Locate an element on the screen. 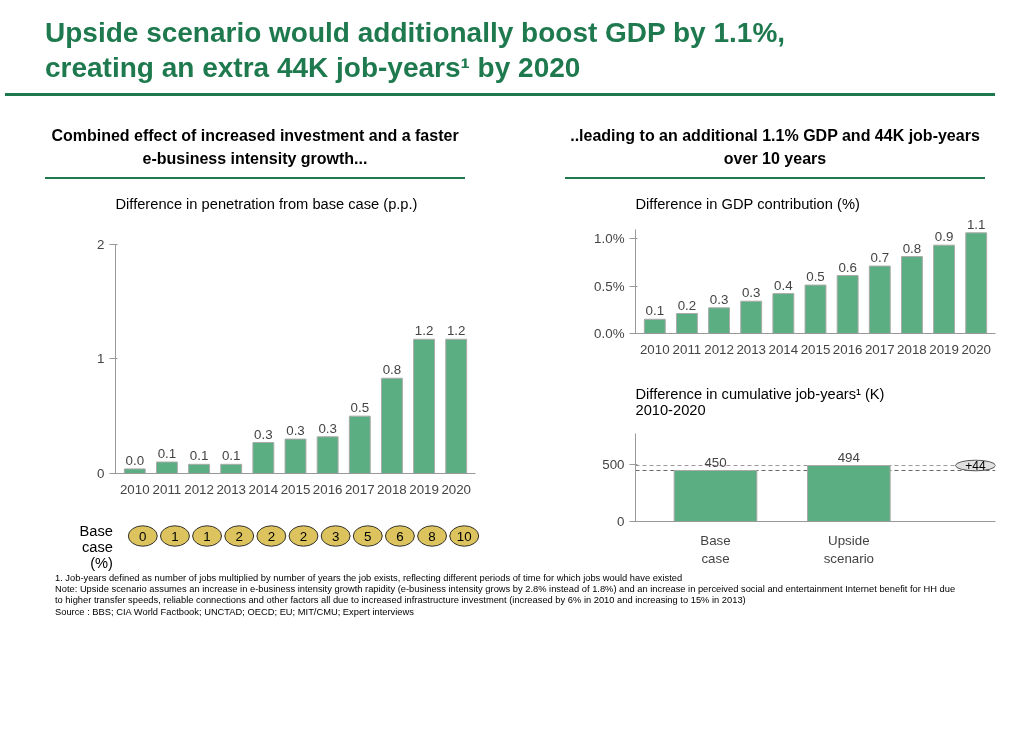 The height and width of the screenshot is (729, 1036). y-axis-title: Difference in cumulative job-years¹ (K) 2010-2020 is located at coordinates (760, 401).